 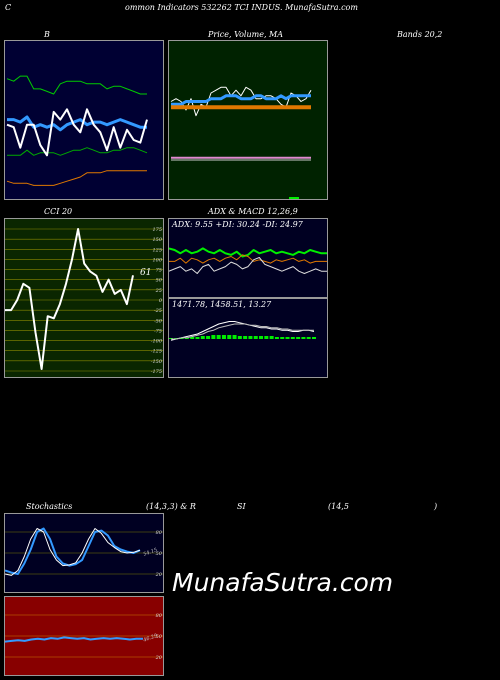 What do you see at coordinates (158, 291) in the screenshot?
I see `cci-tick-label-6: 25` at bounding box center [158, 291].